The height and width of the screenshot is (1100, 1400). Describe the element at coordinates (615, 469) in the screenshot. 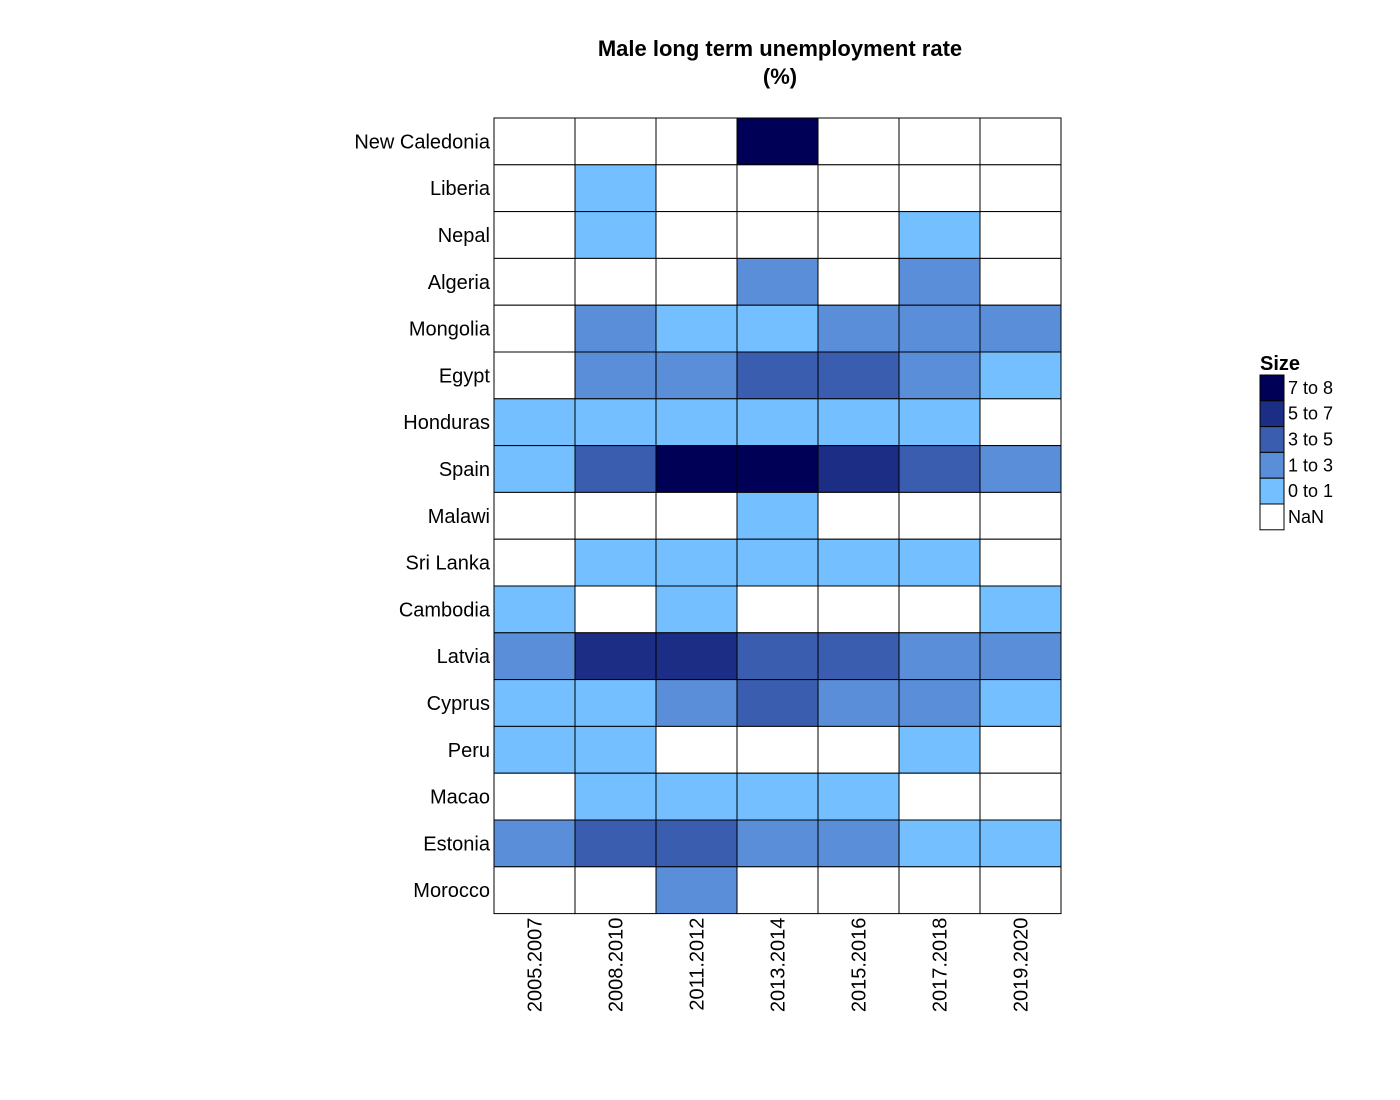

I see `heatmap-cell-spain-2008-2010` at that location.